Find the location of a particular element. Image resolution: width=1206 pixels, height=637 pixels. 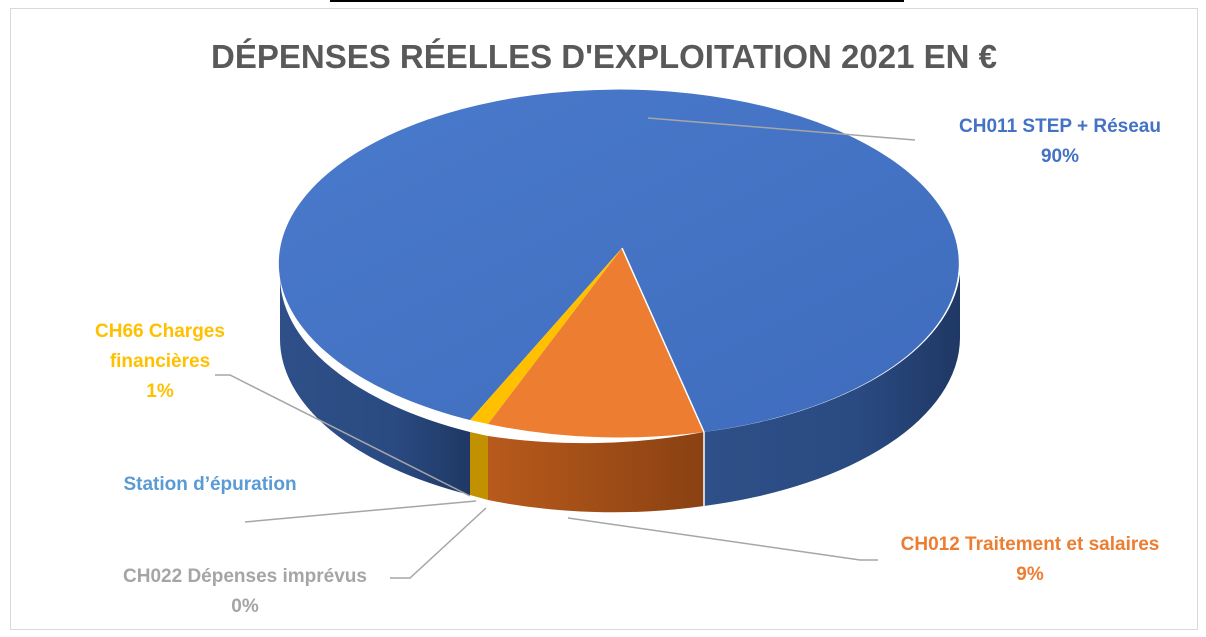

leader-line-ch66 is located at coordinates (343, 435).